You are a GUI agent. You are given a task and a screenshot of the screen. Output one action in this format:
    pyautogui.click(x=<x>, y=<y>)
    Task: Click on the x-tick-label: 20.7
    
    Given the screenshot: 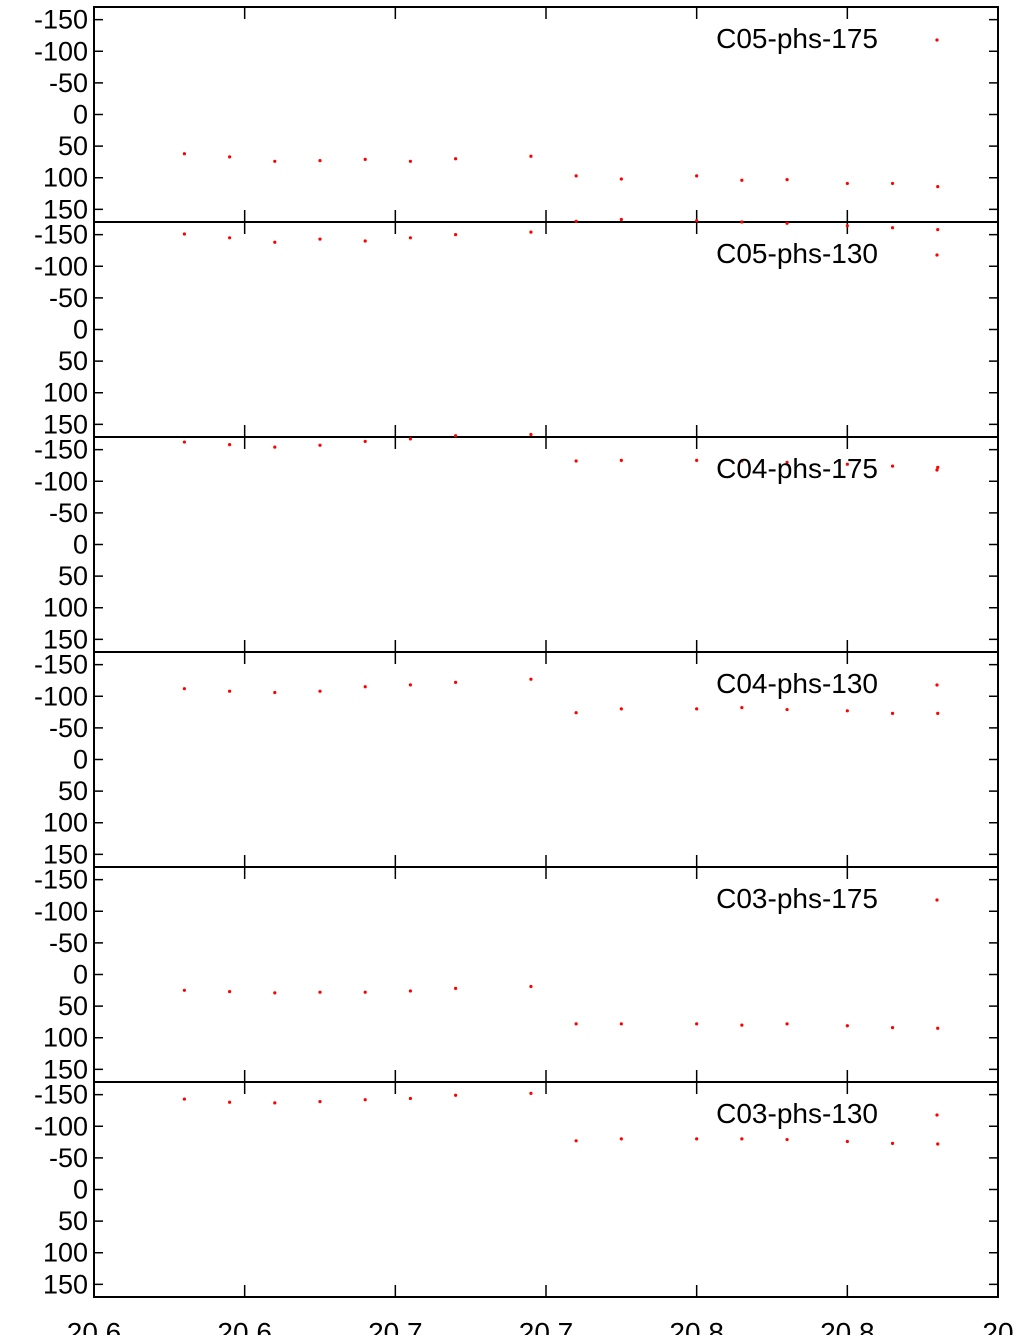 What is the action you would take?
    pyautogui.click(x=546, y=1326)
    